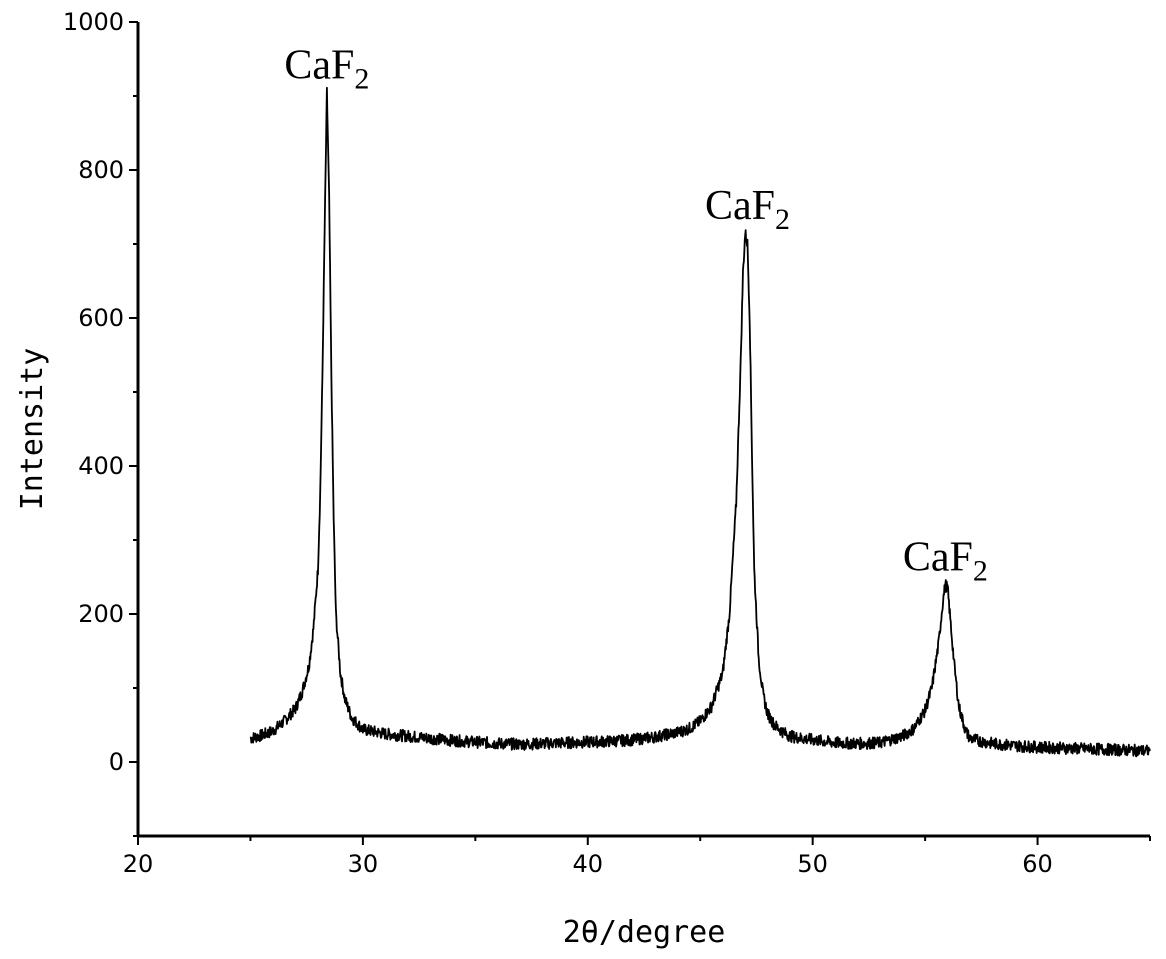  I want to click on y-tick-label: 1000, so click(93, 22).